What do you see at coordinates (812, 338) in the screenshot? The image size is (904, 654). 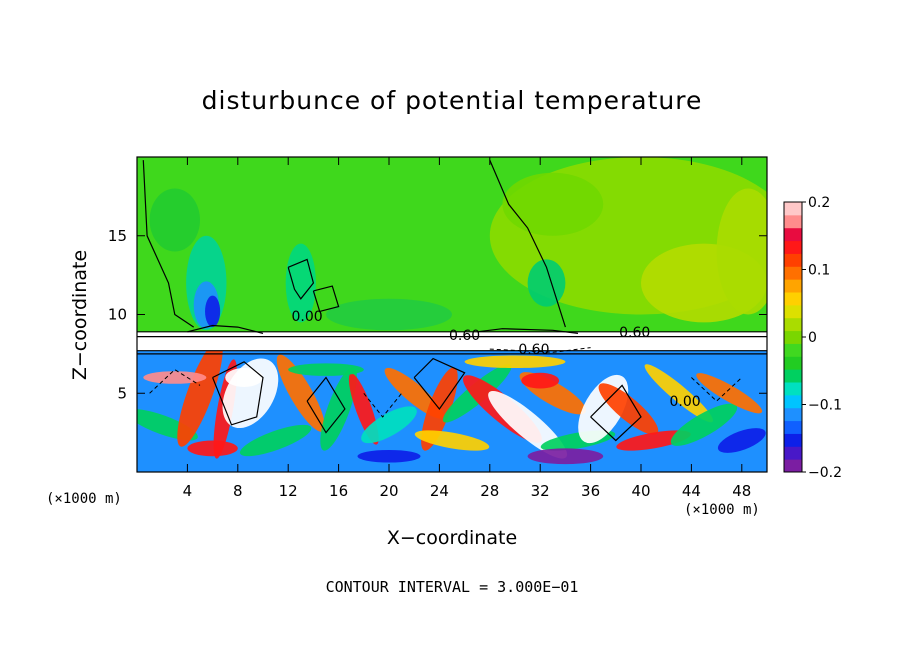 I see `colorbar-tick-label: 0` at bounding box center [812, 338].